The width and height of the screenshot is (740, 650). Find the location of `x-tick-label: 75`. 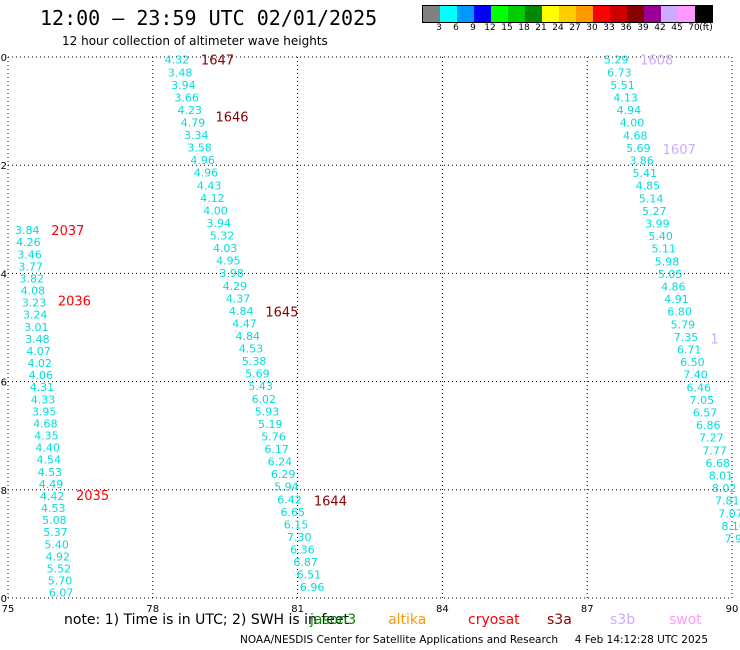

x-tick-label: 75 is located at coordinates (8, 609).